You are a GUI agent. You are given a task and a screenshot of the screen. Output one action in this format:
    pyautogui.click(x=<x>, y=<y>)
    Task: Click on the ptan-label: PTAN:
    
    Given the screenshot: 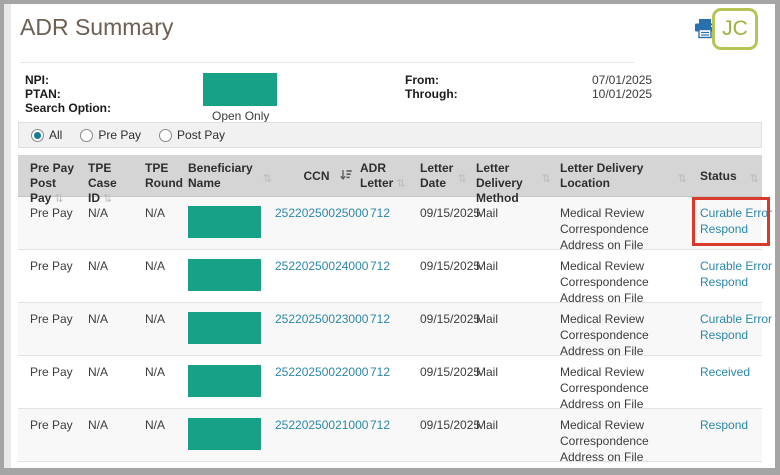 What is the action you would take?
    pyautogui.click(x=43, y=94)
    